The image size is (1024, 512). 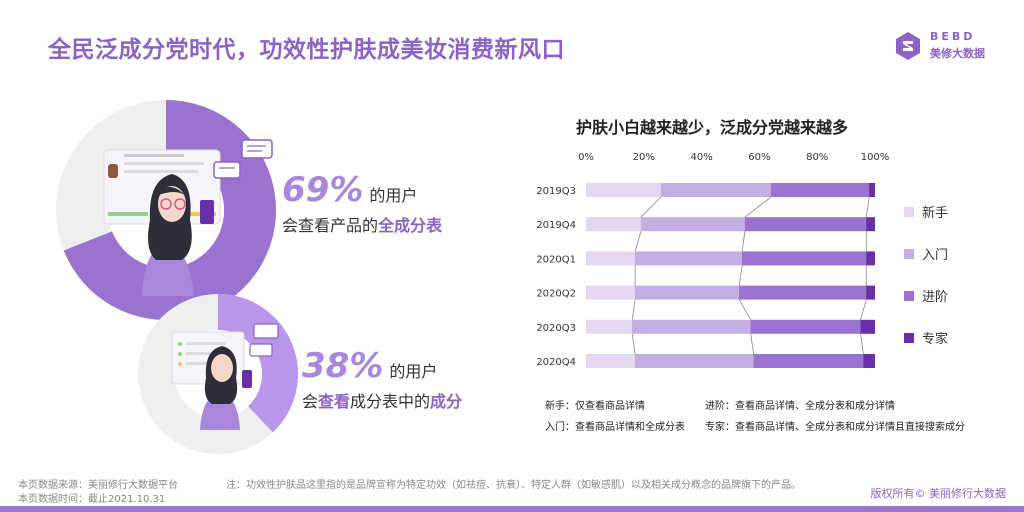 I want to click on x-tick-label: 100%, so click(x=875, y=157).